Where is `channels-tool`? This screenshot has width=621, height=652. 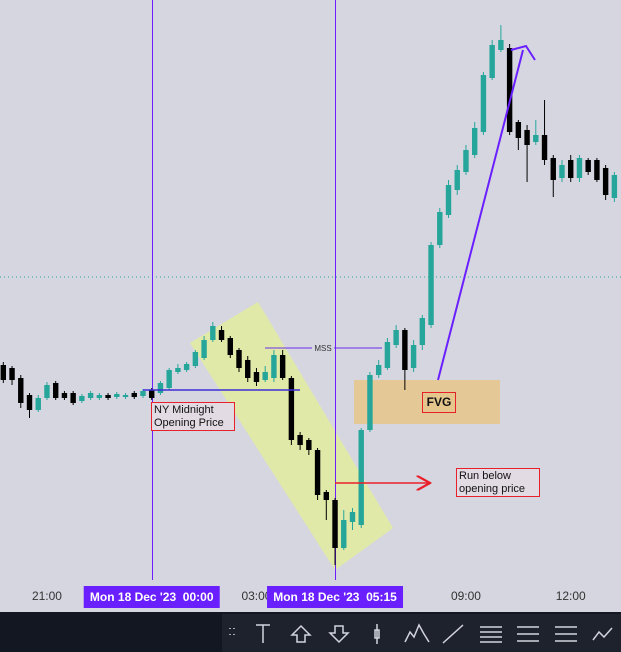 channels-tool is located at coordinates (566, 634).